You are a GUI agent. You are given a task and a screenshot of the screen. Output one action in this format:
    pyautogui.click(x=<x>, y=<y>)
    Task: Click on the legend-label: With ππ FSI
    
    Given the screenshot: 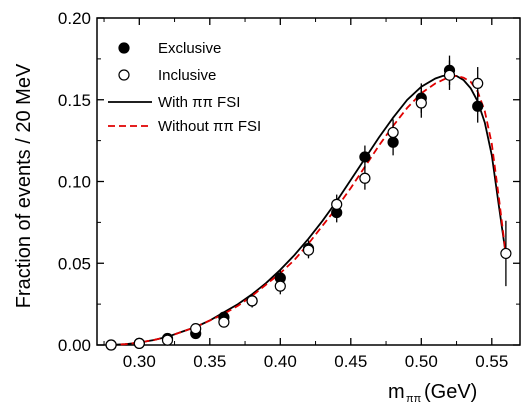 What is the action you would take?
    pyautogui.click(x=199, y=102)
    